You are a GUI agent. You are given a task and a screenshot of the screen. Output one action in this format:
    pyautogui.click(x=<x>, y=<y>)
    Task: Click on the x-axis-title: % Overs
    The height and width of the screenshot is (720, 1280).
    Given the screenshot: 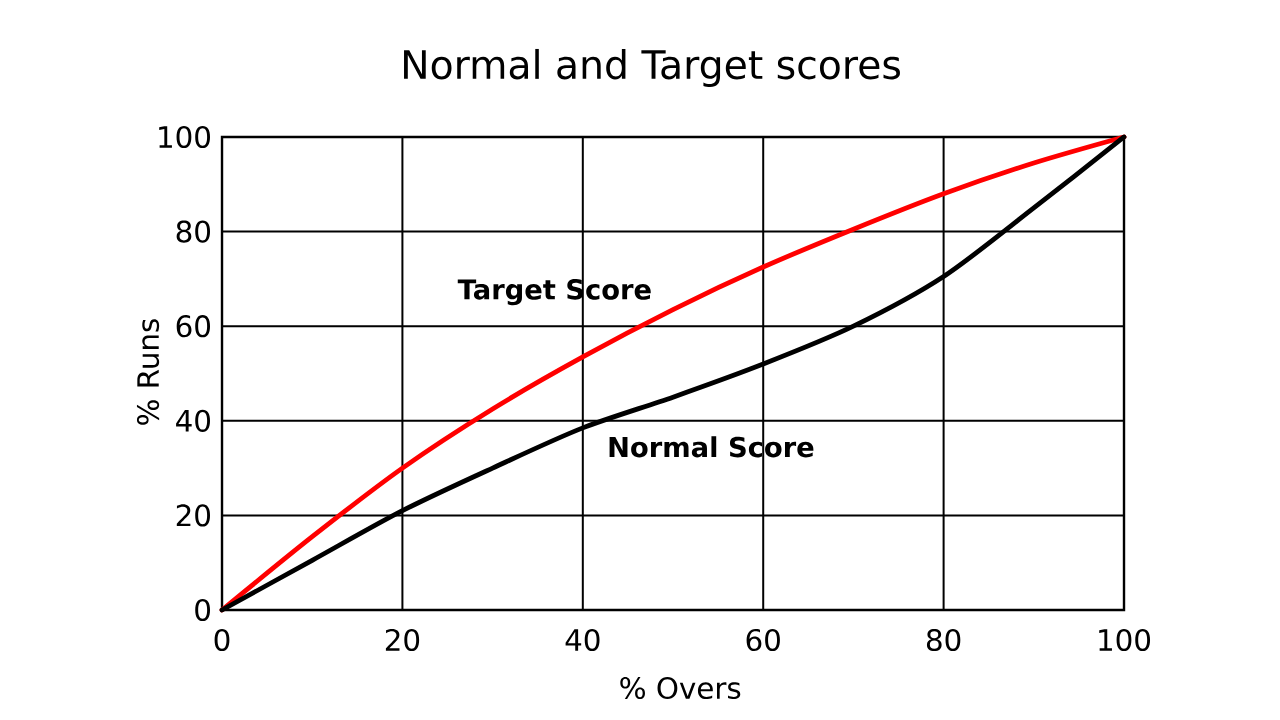 What is the action you would take?
    pyautogui.click(x=680, y=688)
    